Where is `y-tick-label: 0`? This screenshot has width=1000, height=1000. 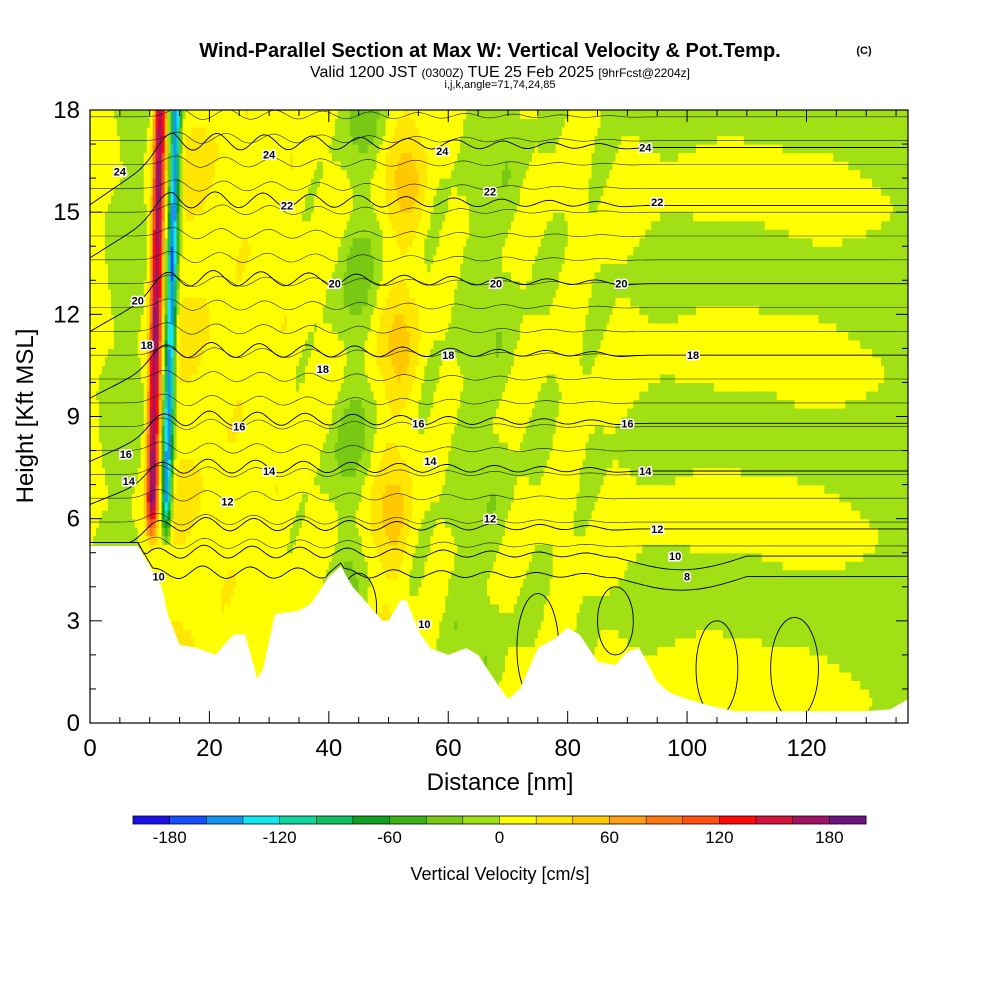 y-tick-label: 0 is located at coordinates (73, 723).